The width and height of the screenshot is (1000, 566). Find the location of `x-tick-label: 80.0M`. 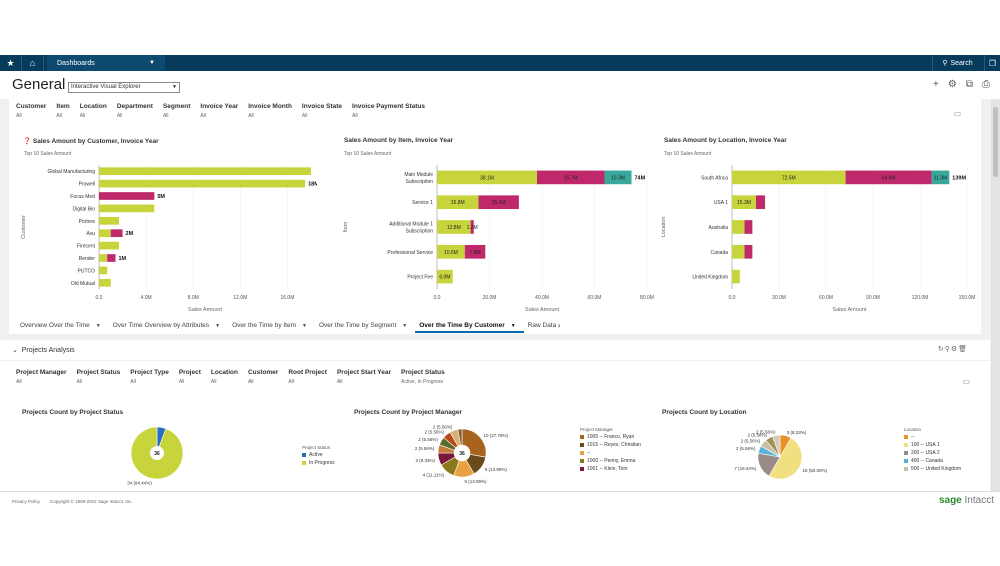

x-tick-label: 80.0M is located at coordinates (647, 298).